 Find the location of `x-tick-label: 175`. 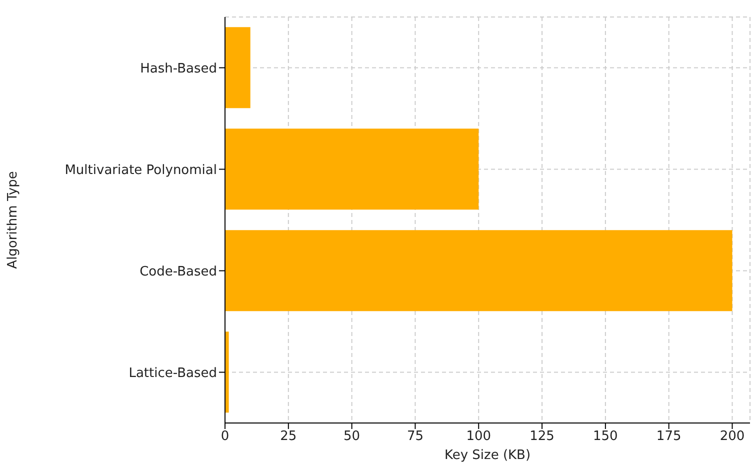

x-tick-label: 175 is located at coordinates (669, 436).